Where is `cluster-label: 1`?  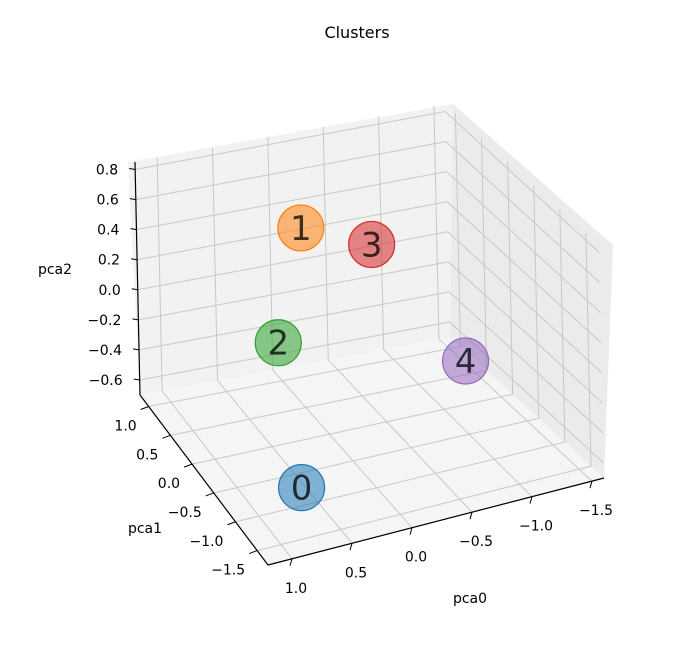
cluster-label: 1 is located at coordinates (301, 229).